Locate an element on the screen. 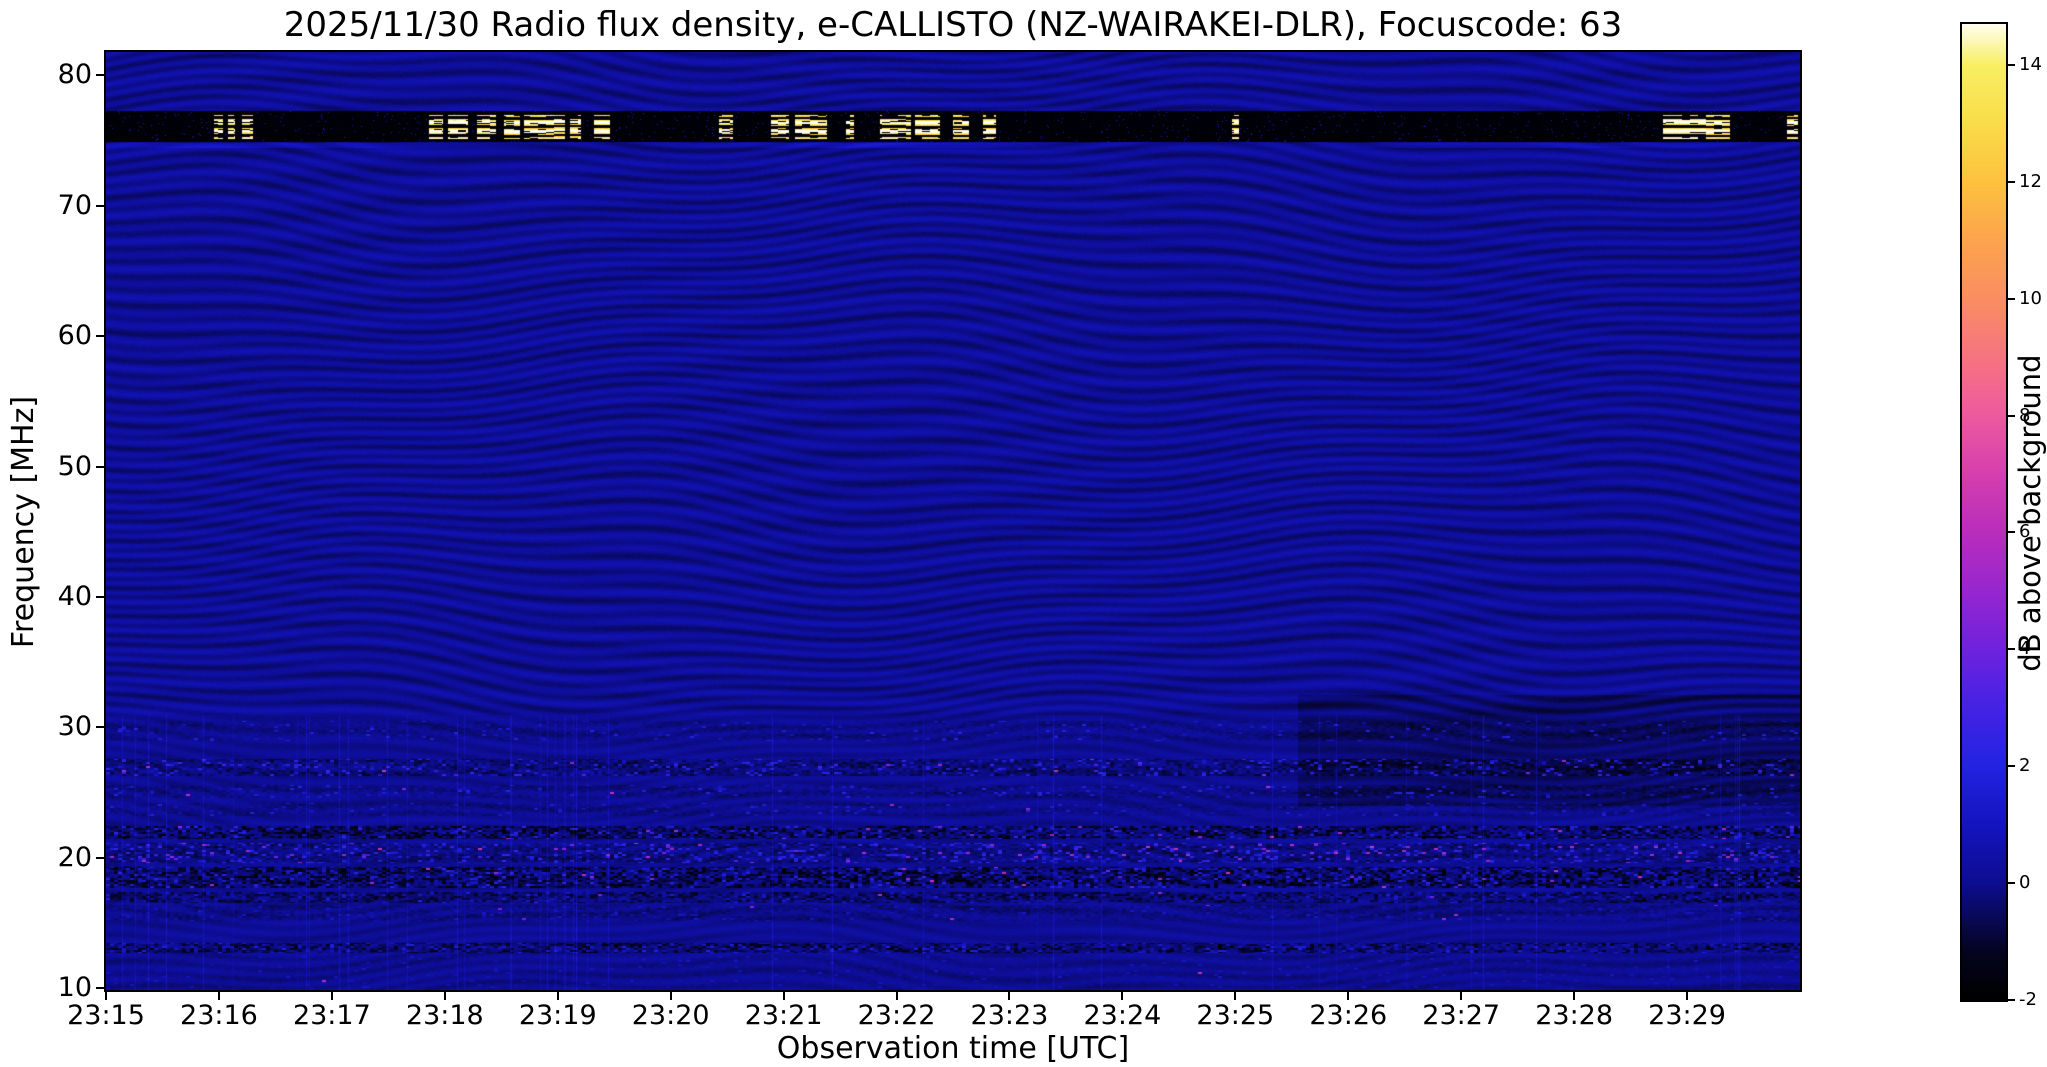 This screenshot has height=1067, width=2047. x-tick-label: 23:26 is located at coordinates (1348, 1015).